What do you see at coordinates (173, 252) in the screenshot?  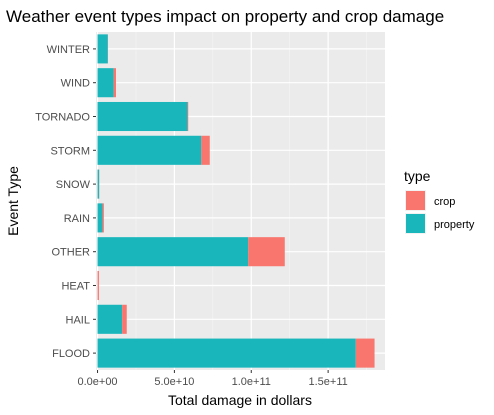 I see `bar-property-other` at bounding box center [173, 252].